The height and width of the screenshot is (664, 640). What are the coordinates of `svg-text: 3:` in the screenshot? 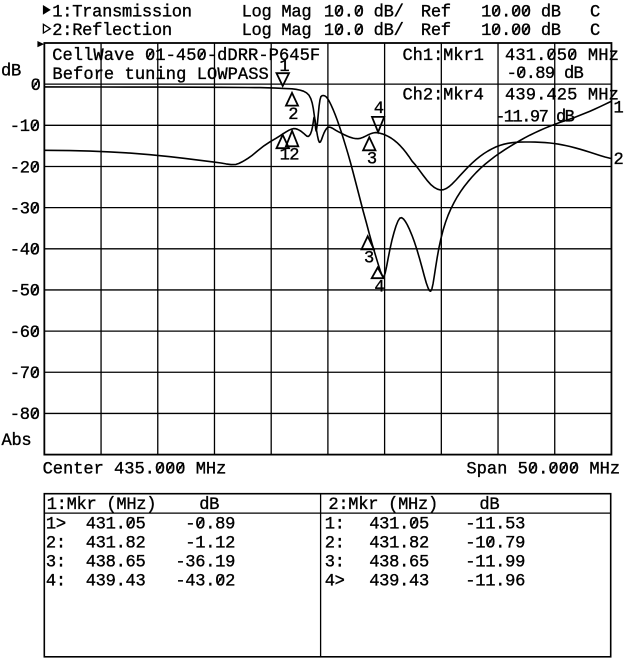 It's located at (335, 562).